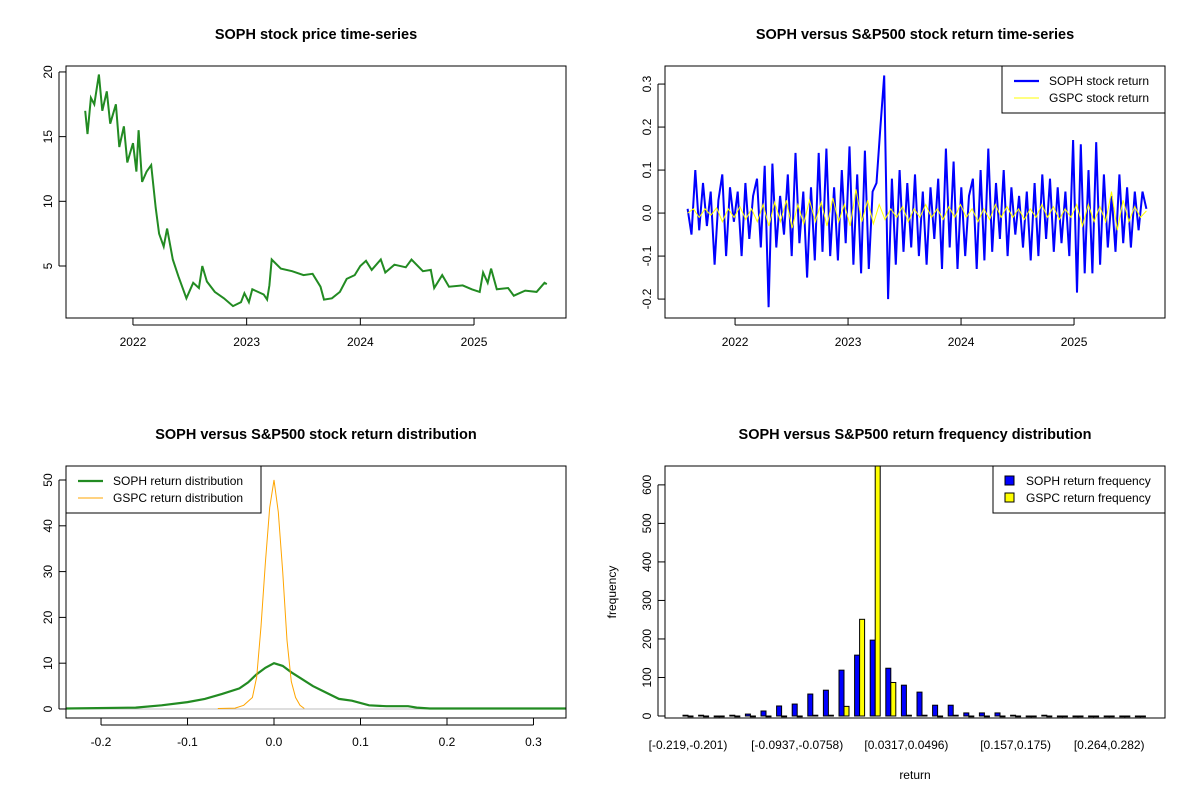 Image resolution: width=1200 pixels, height=800 pixels. I want to click on x-tick-label: 0.0, so click(274, 742).